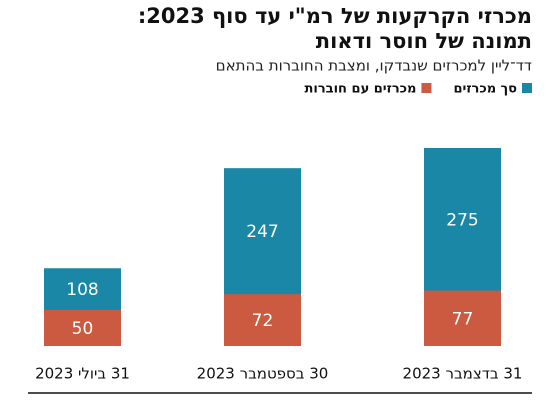 This screenshot has width=550, height=403. I want to click on value-label: 77, so click(463, 319).